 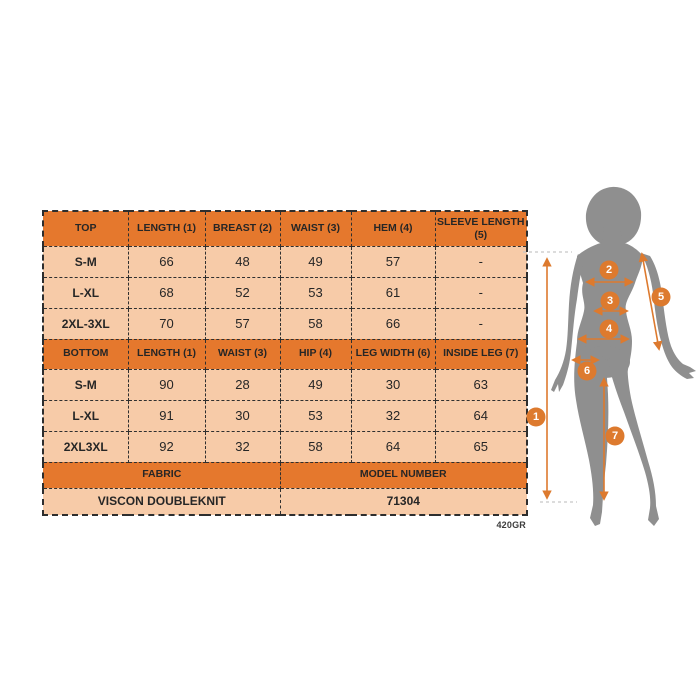 I want to click on model-number-value: 71304, so click(x=403, y=501).